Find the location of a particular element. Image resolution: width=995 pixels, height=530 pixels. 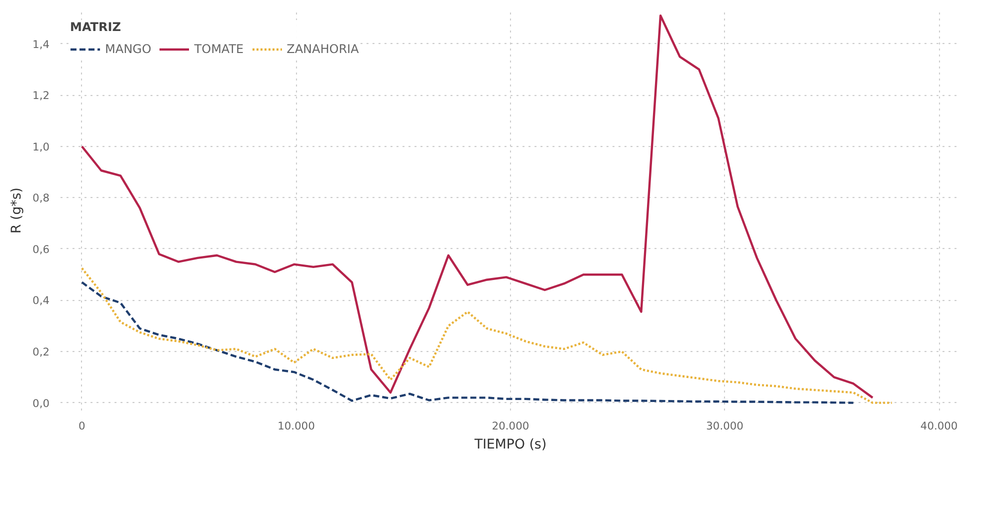

y-tick-label: 0,6 is located at coordinates (41, 249).